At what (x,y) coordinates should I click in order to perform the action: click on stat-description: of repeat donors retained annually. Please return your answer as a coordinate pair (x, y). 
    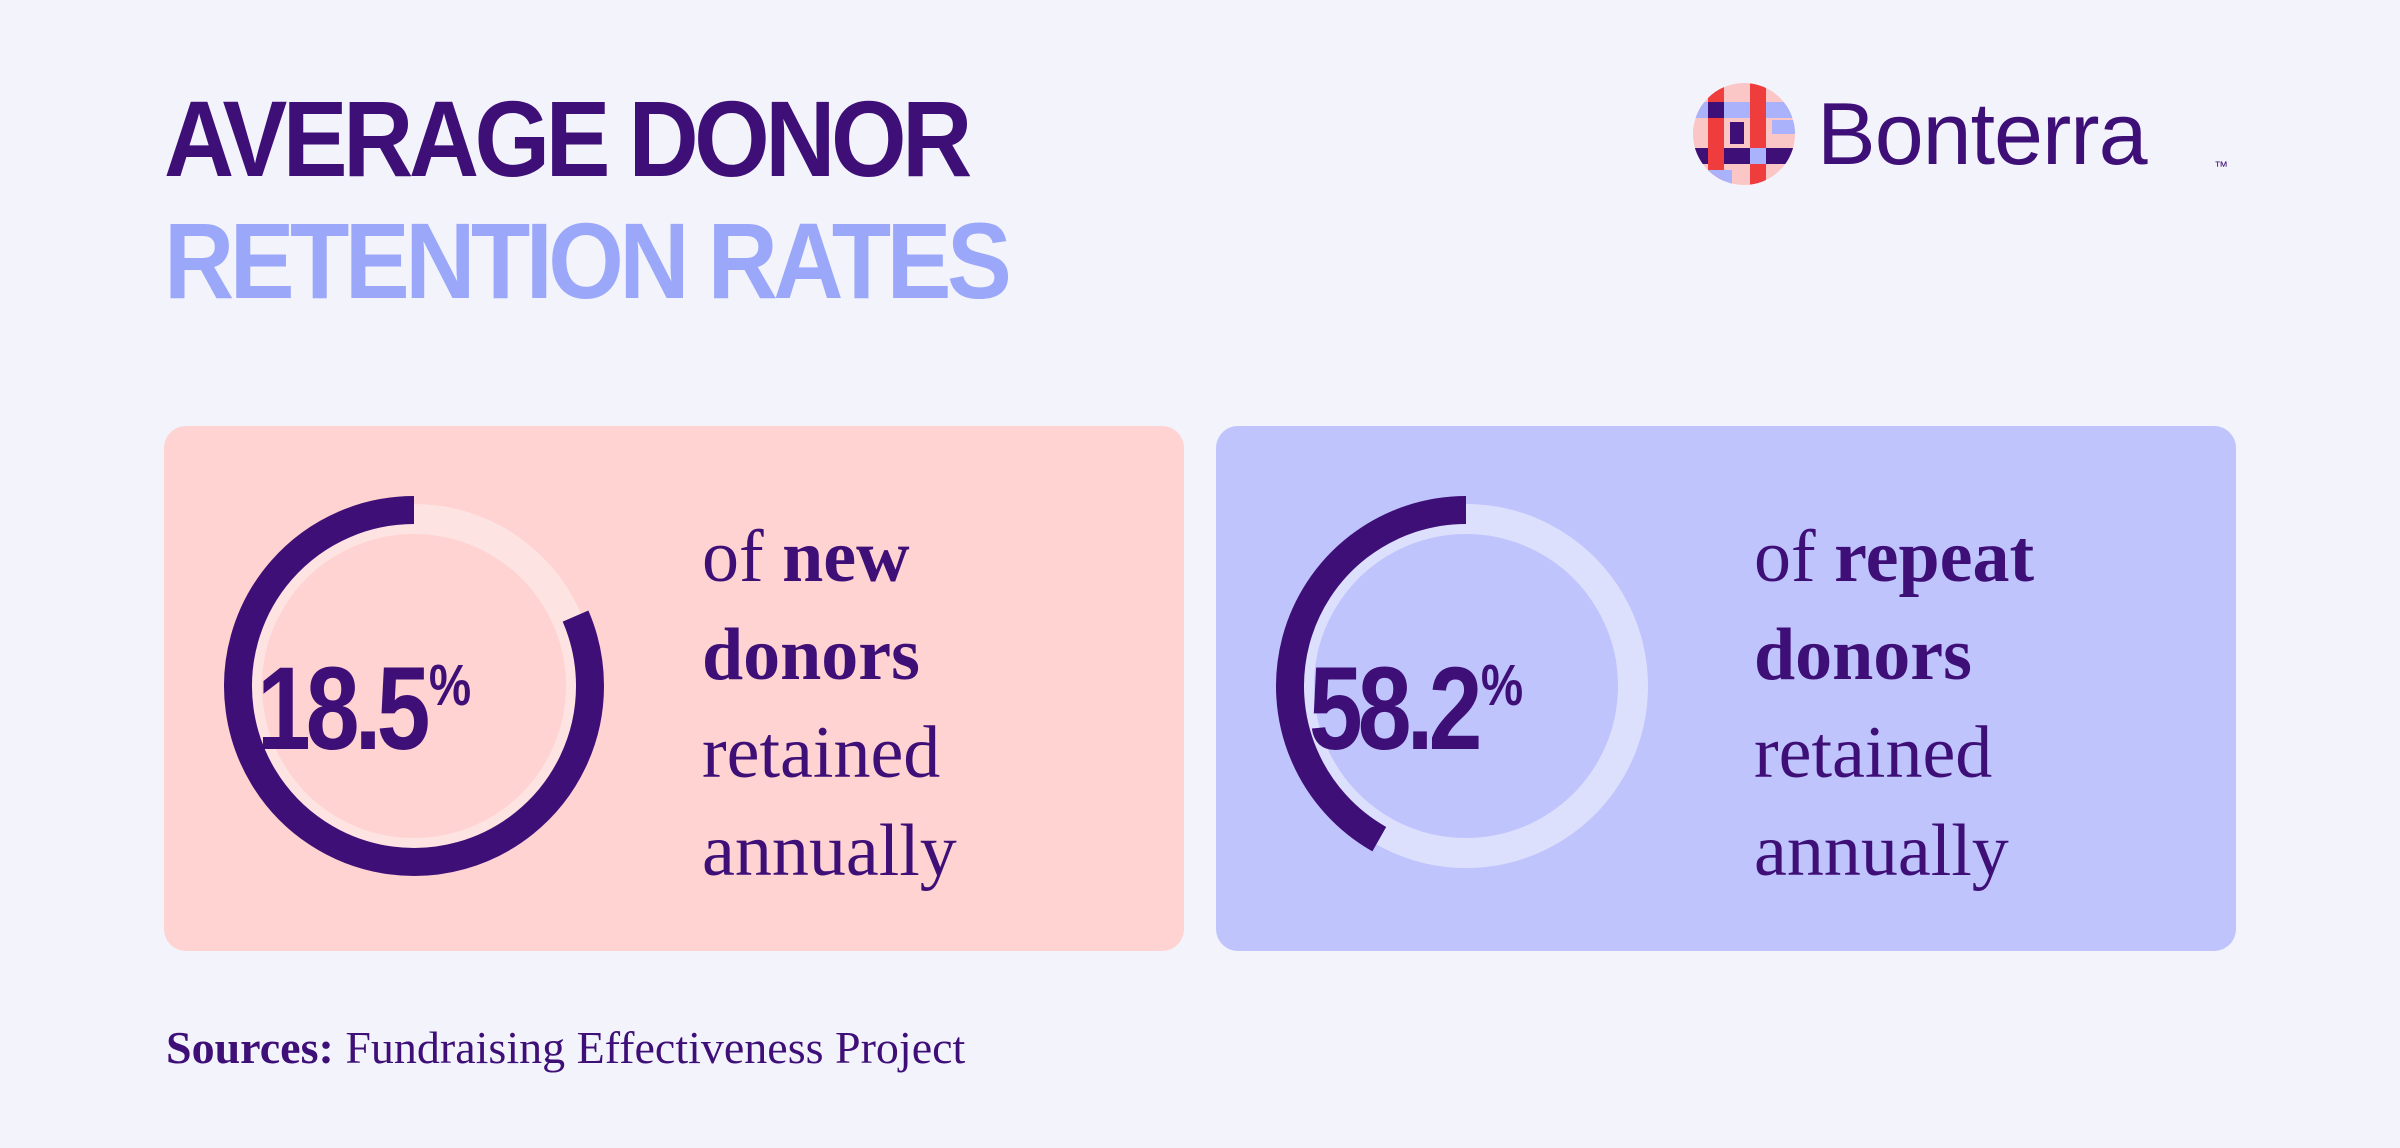
    Looking at the image, I should click on (1984, 704).